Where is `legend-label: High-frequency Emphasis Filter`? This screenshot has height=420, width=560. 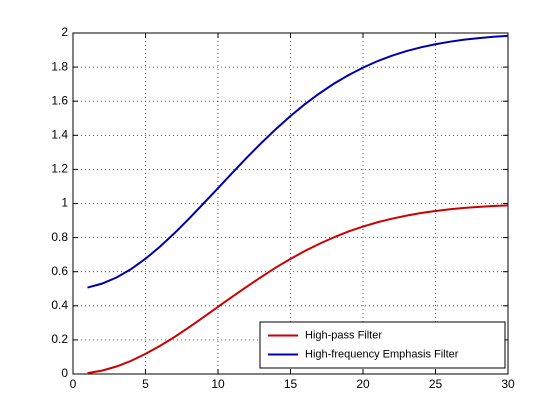
legend-label: High-frequency Emphasis Filter is located at coordinates (382, 354).